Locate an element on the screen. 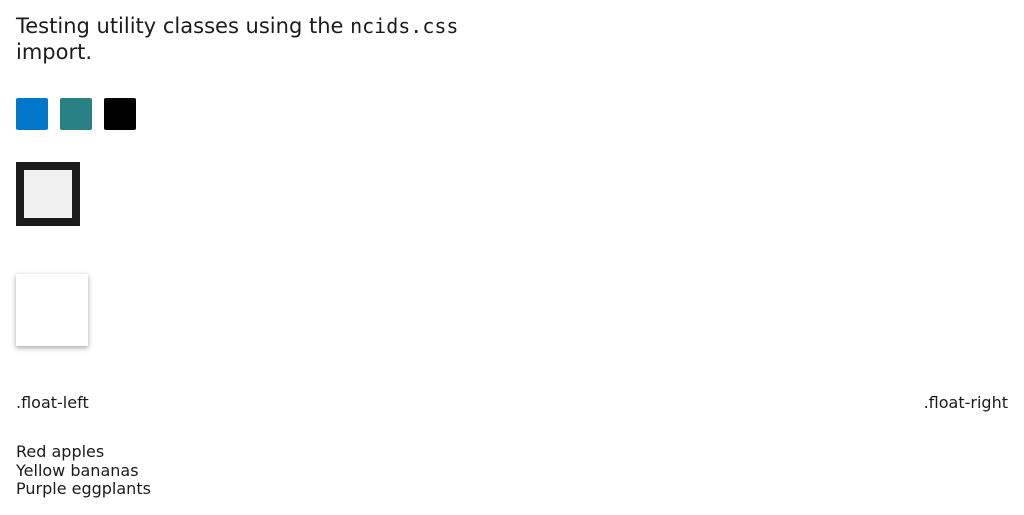 This screenshot has height=515, width=1024. heading-text-after: import. is located at coordinates (54, 52).